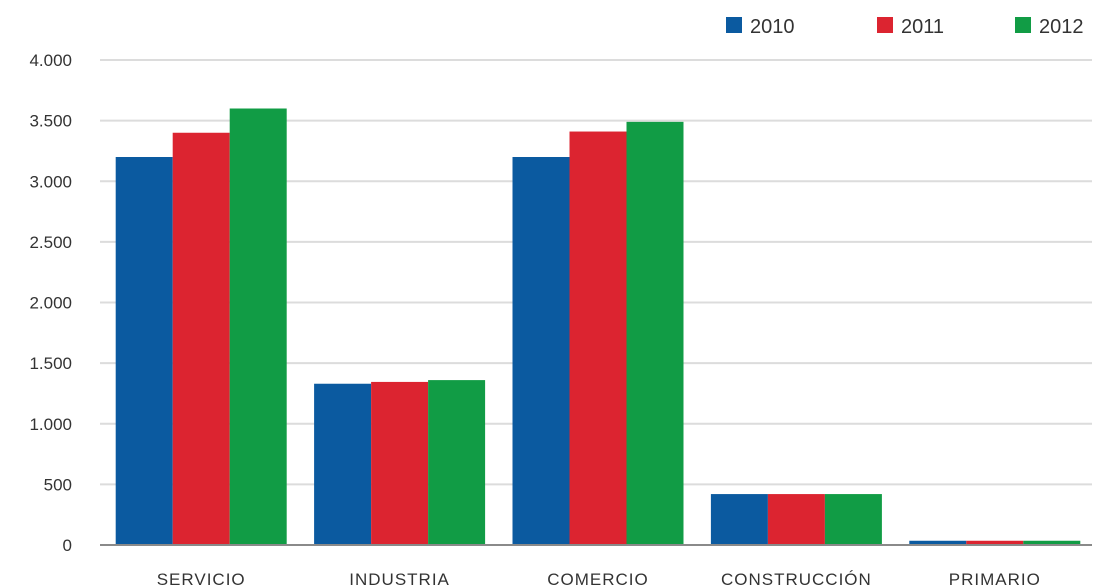 The image size is (1096, 587). I want to click on legend-label: 2010, so click(772, 27).